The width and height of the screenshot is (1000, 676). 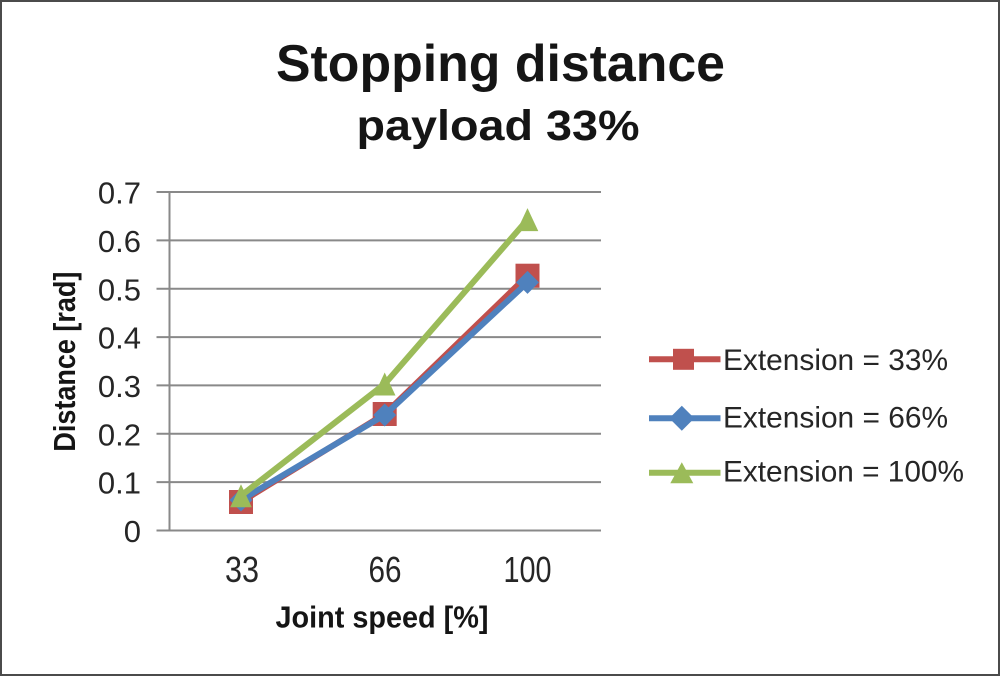 What do you see at coordinates (119, 386) in the screenshot?
I see `svg-text: 0.3` at bounding box center [119, 386].